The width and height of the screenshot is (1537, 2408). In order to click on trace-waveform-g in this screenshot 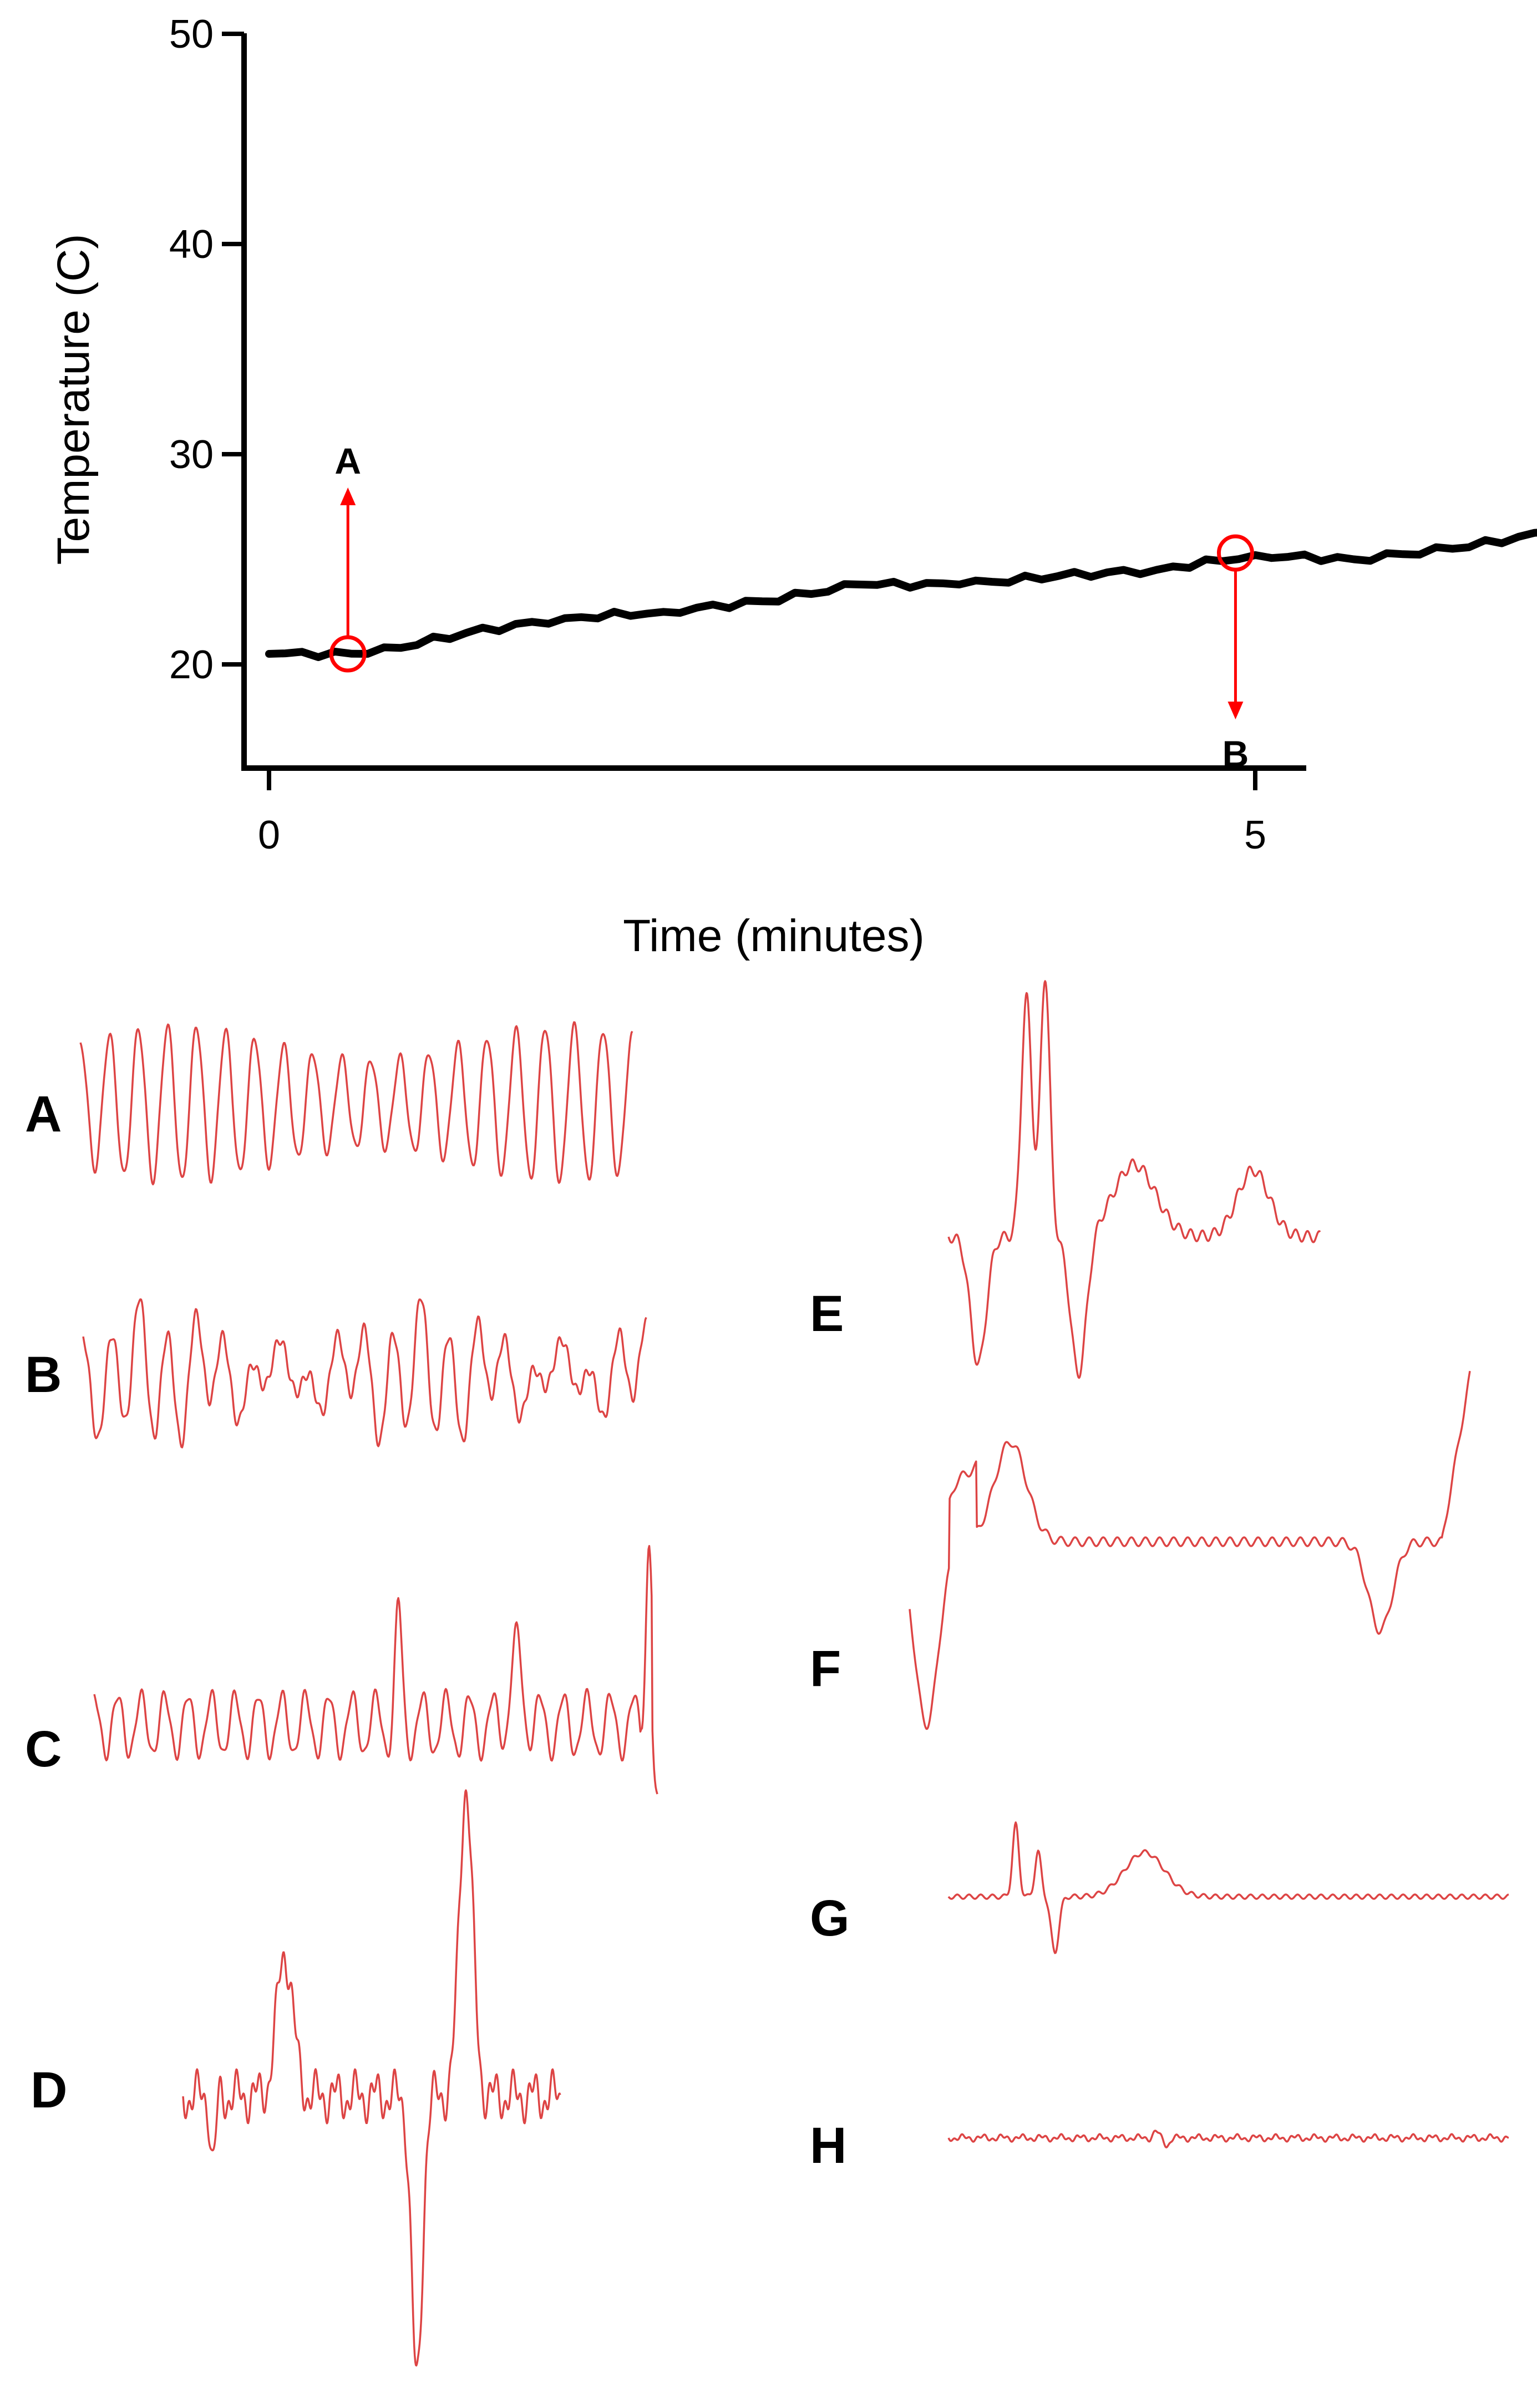, I will do `click(1228, 1887)`.